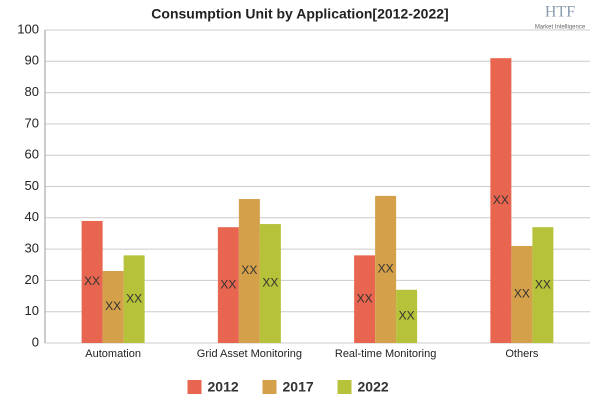  What do you see at coordinates (32, 91) in the screenshot?
I see `y-tick-label: 80` at bounding box center [32, 91].